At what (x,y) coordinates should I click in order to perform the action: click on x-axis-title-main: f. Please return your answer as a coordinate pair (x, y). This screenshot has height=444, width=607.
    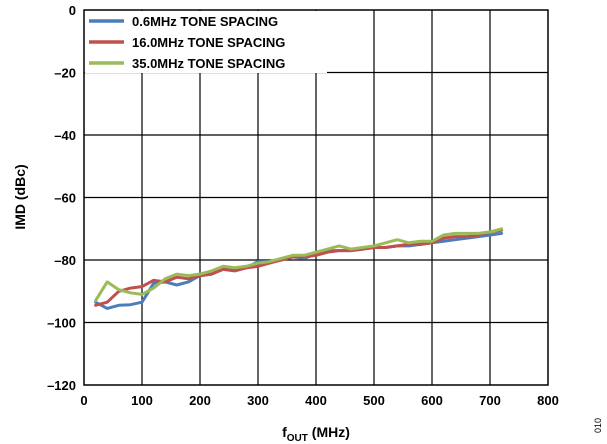
    Looking at the image, I should click on (284, 432).